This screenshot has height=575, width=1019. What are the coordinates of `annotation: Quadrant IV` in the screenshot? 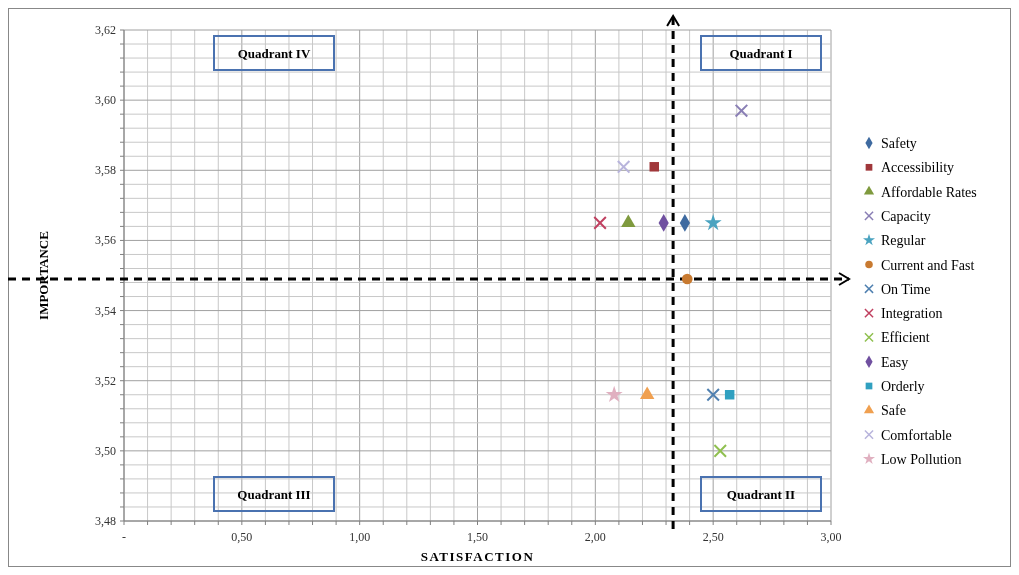 It's located at (274, 53).